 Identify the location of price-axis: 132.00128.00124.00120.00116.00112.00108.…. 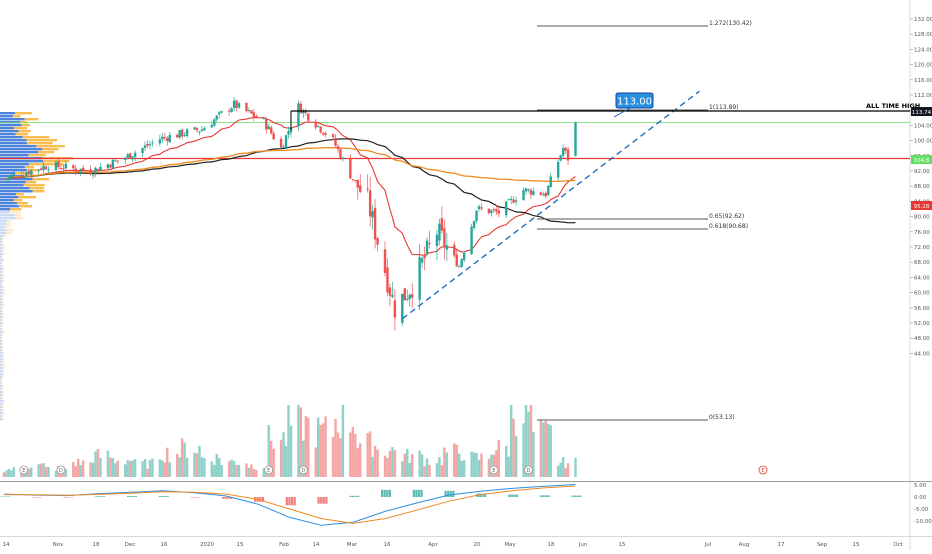
(921, 187).